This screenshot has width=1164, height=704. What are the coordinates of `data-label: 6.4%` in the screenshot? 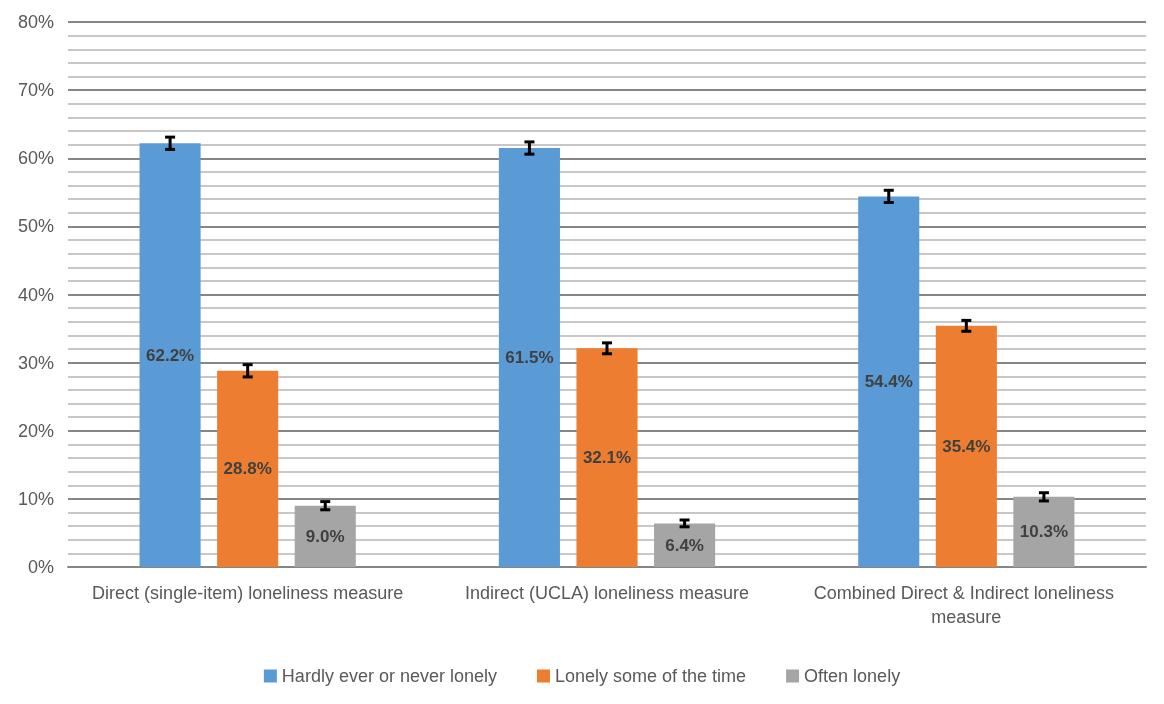 It's located at (684, 545).